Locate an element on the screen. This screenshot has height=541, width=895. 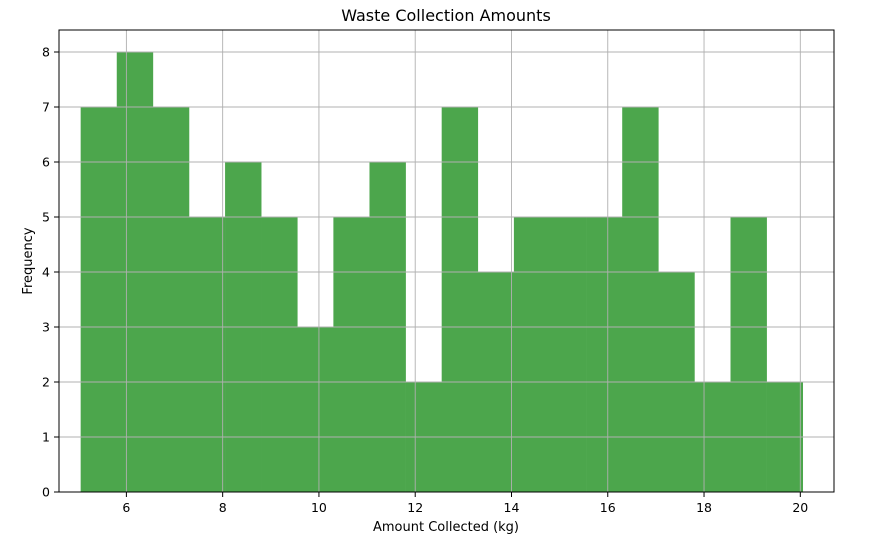
y-tick-label: 1 is located at coordinates (46, 437).